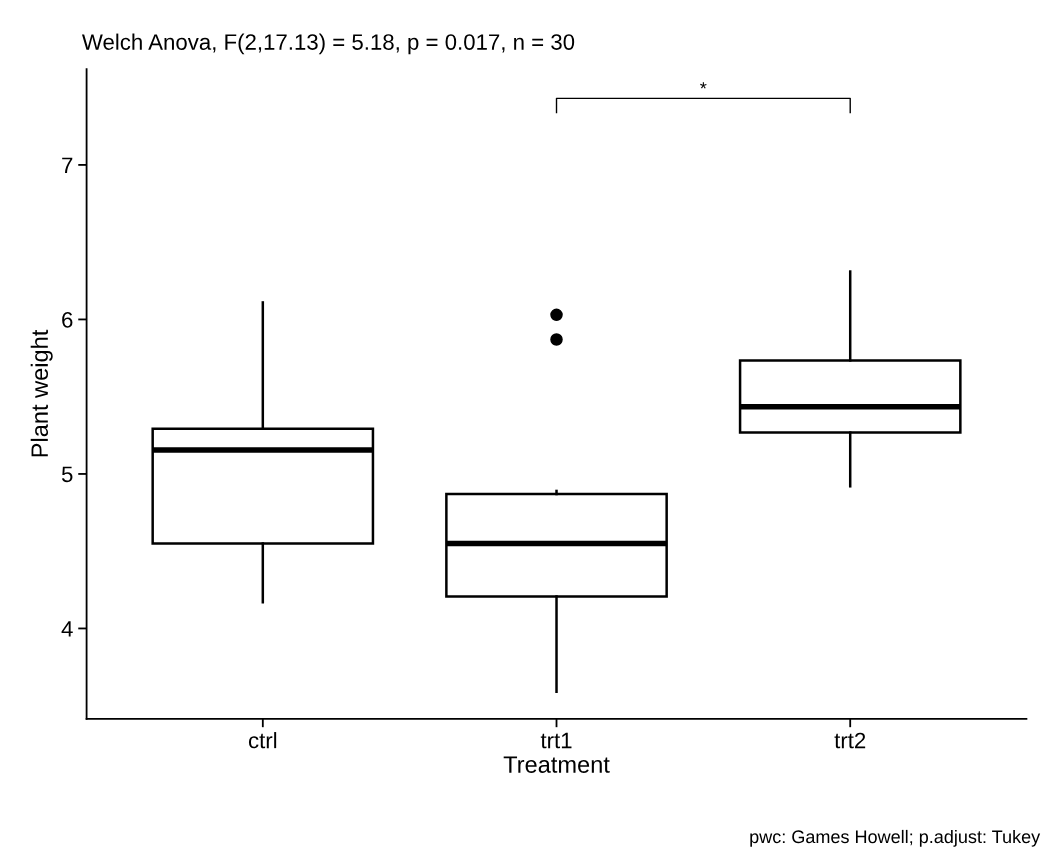 This screenshot has width=1056, height=864. Describe the element at coordinates (67, 629) in the screenshot. I see `y-tick-label: 4` at that location.